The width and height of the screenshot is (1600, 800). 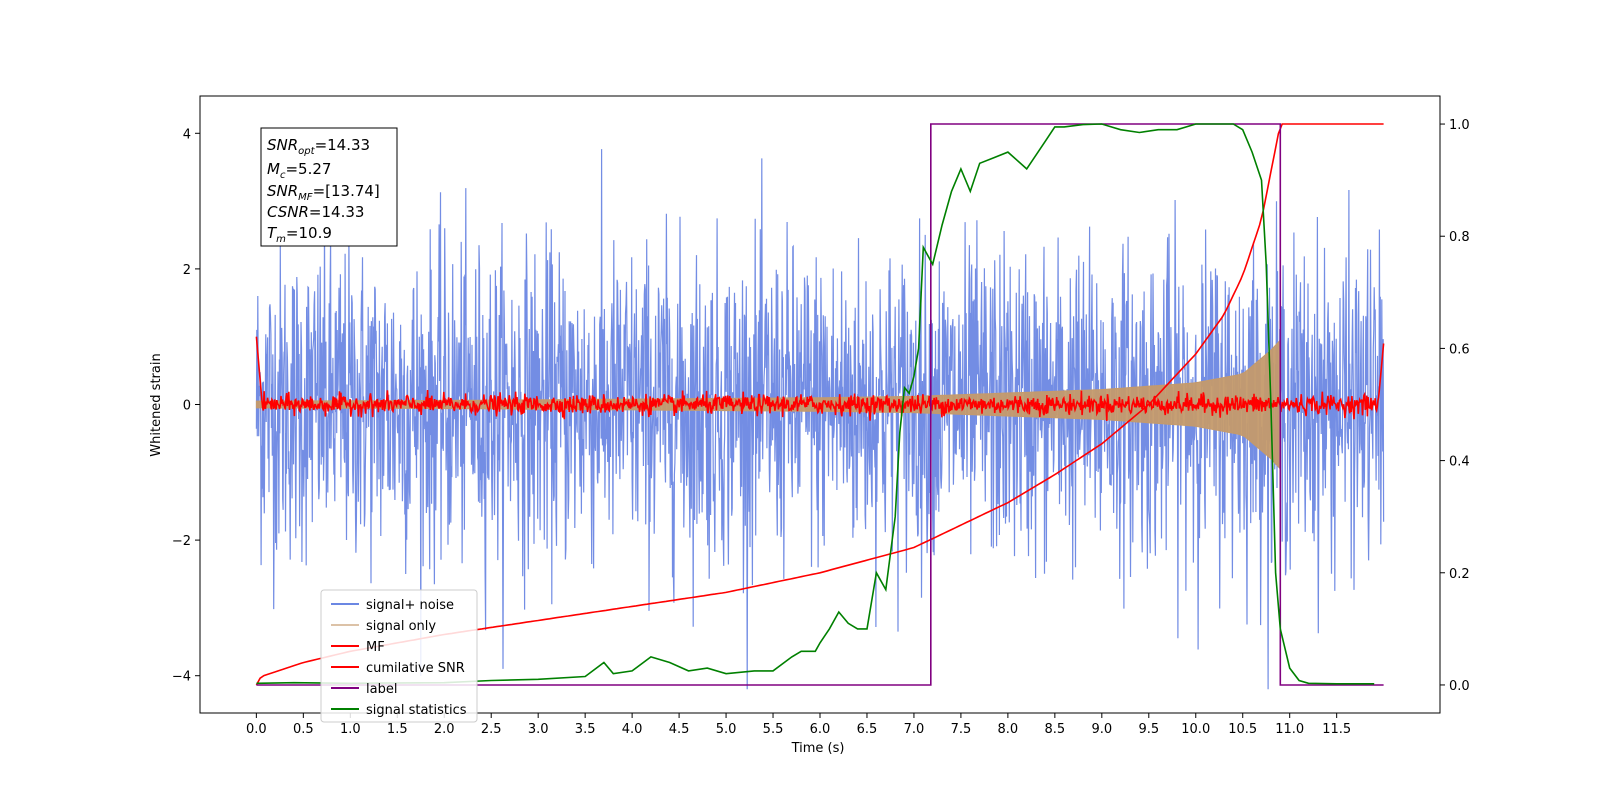 I want to click on x-tick-label: 4.5, so click(x=679, y=729).